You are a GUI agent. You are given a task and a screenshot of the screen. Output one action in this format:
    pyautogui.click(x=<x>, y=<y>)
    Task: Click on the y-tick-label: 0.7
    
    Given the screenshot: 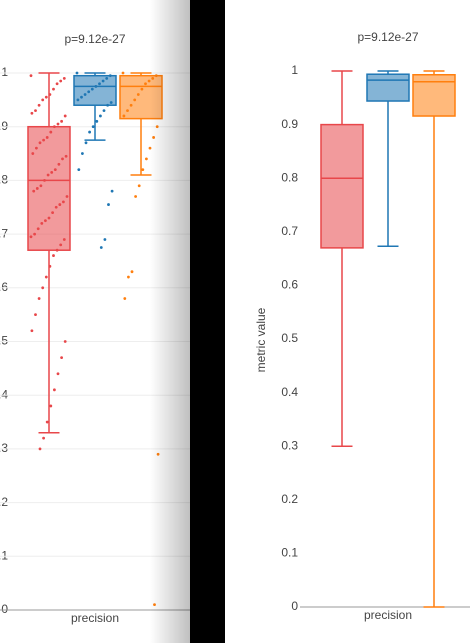 What is the action you would take?
    pyautogui.click(x=4, y=233)
    